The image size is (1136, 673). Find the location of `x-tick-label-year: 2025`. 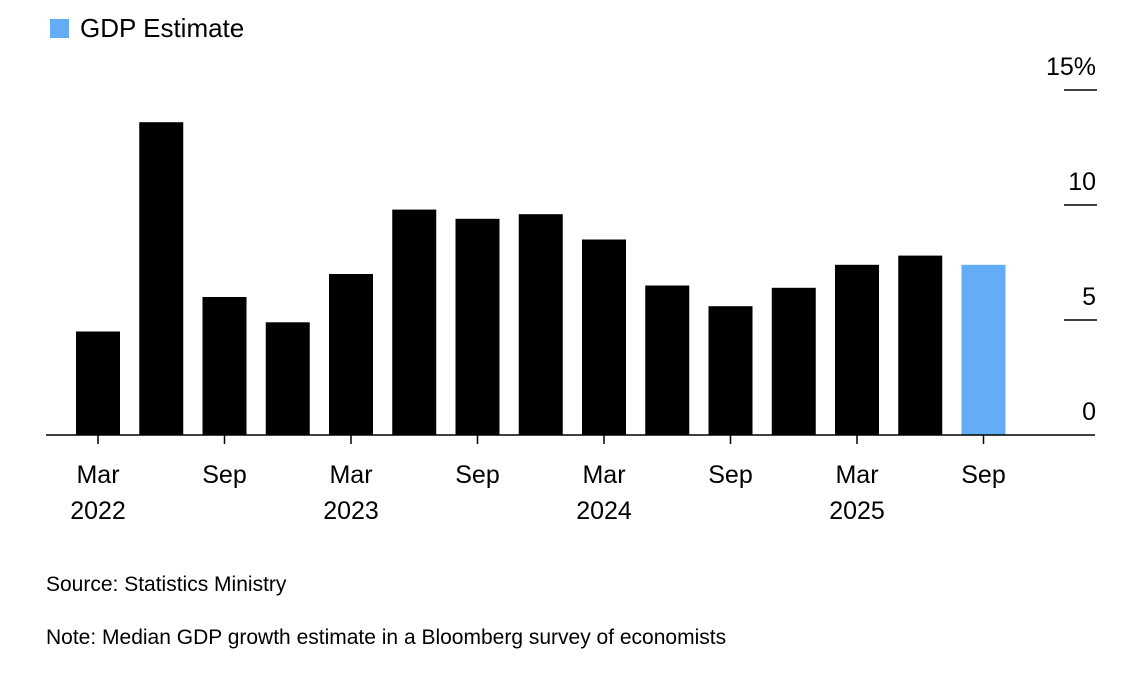

x-tick-label-year: 2025 is located at coordinates (857, 511).